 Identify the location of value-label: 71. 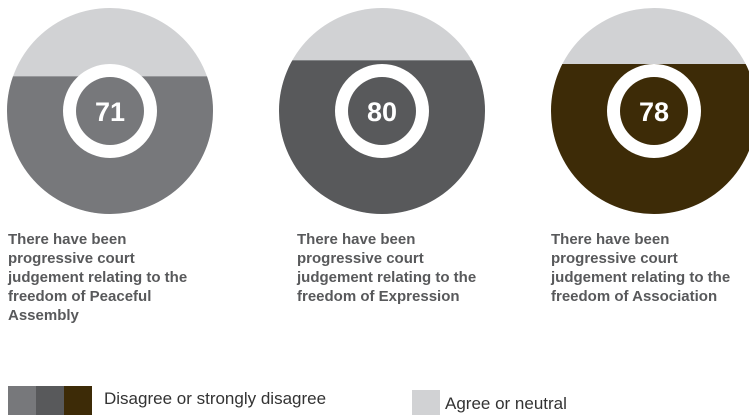
(110, 112).